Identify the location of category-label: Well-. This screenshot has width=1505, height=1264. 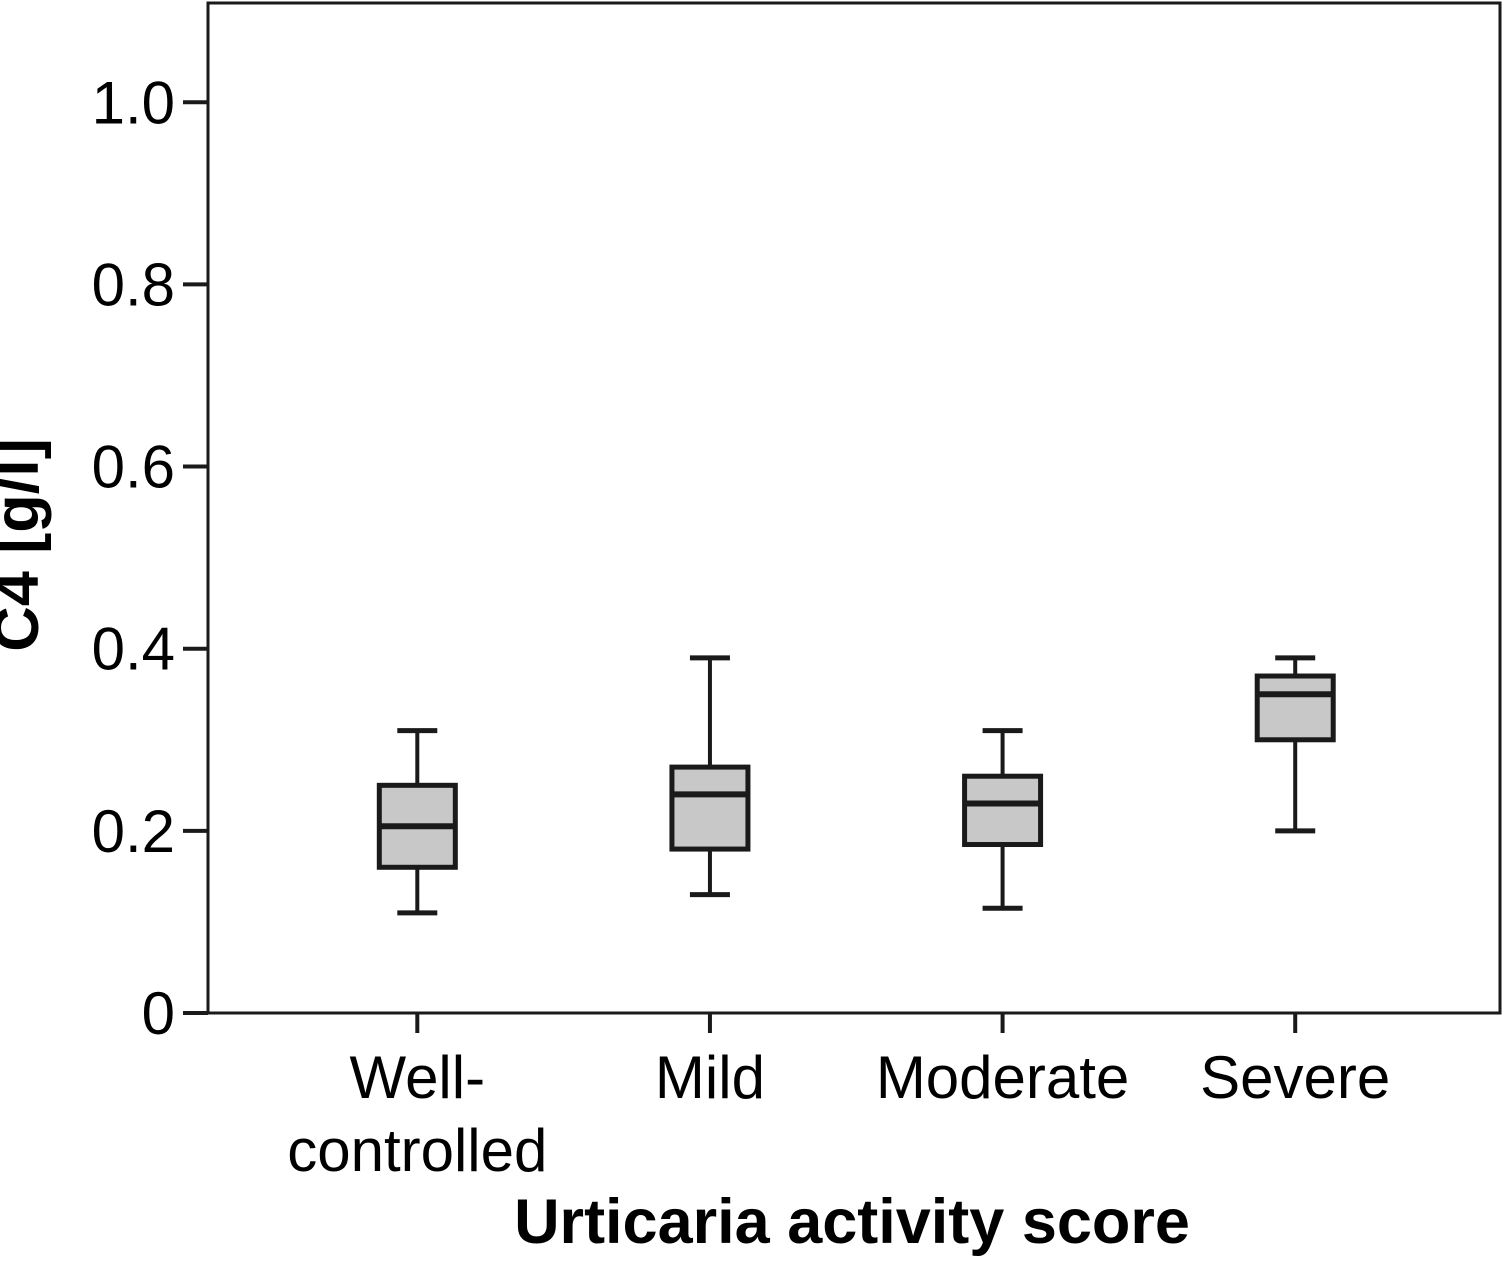
(418, 1077).